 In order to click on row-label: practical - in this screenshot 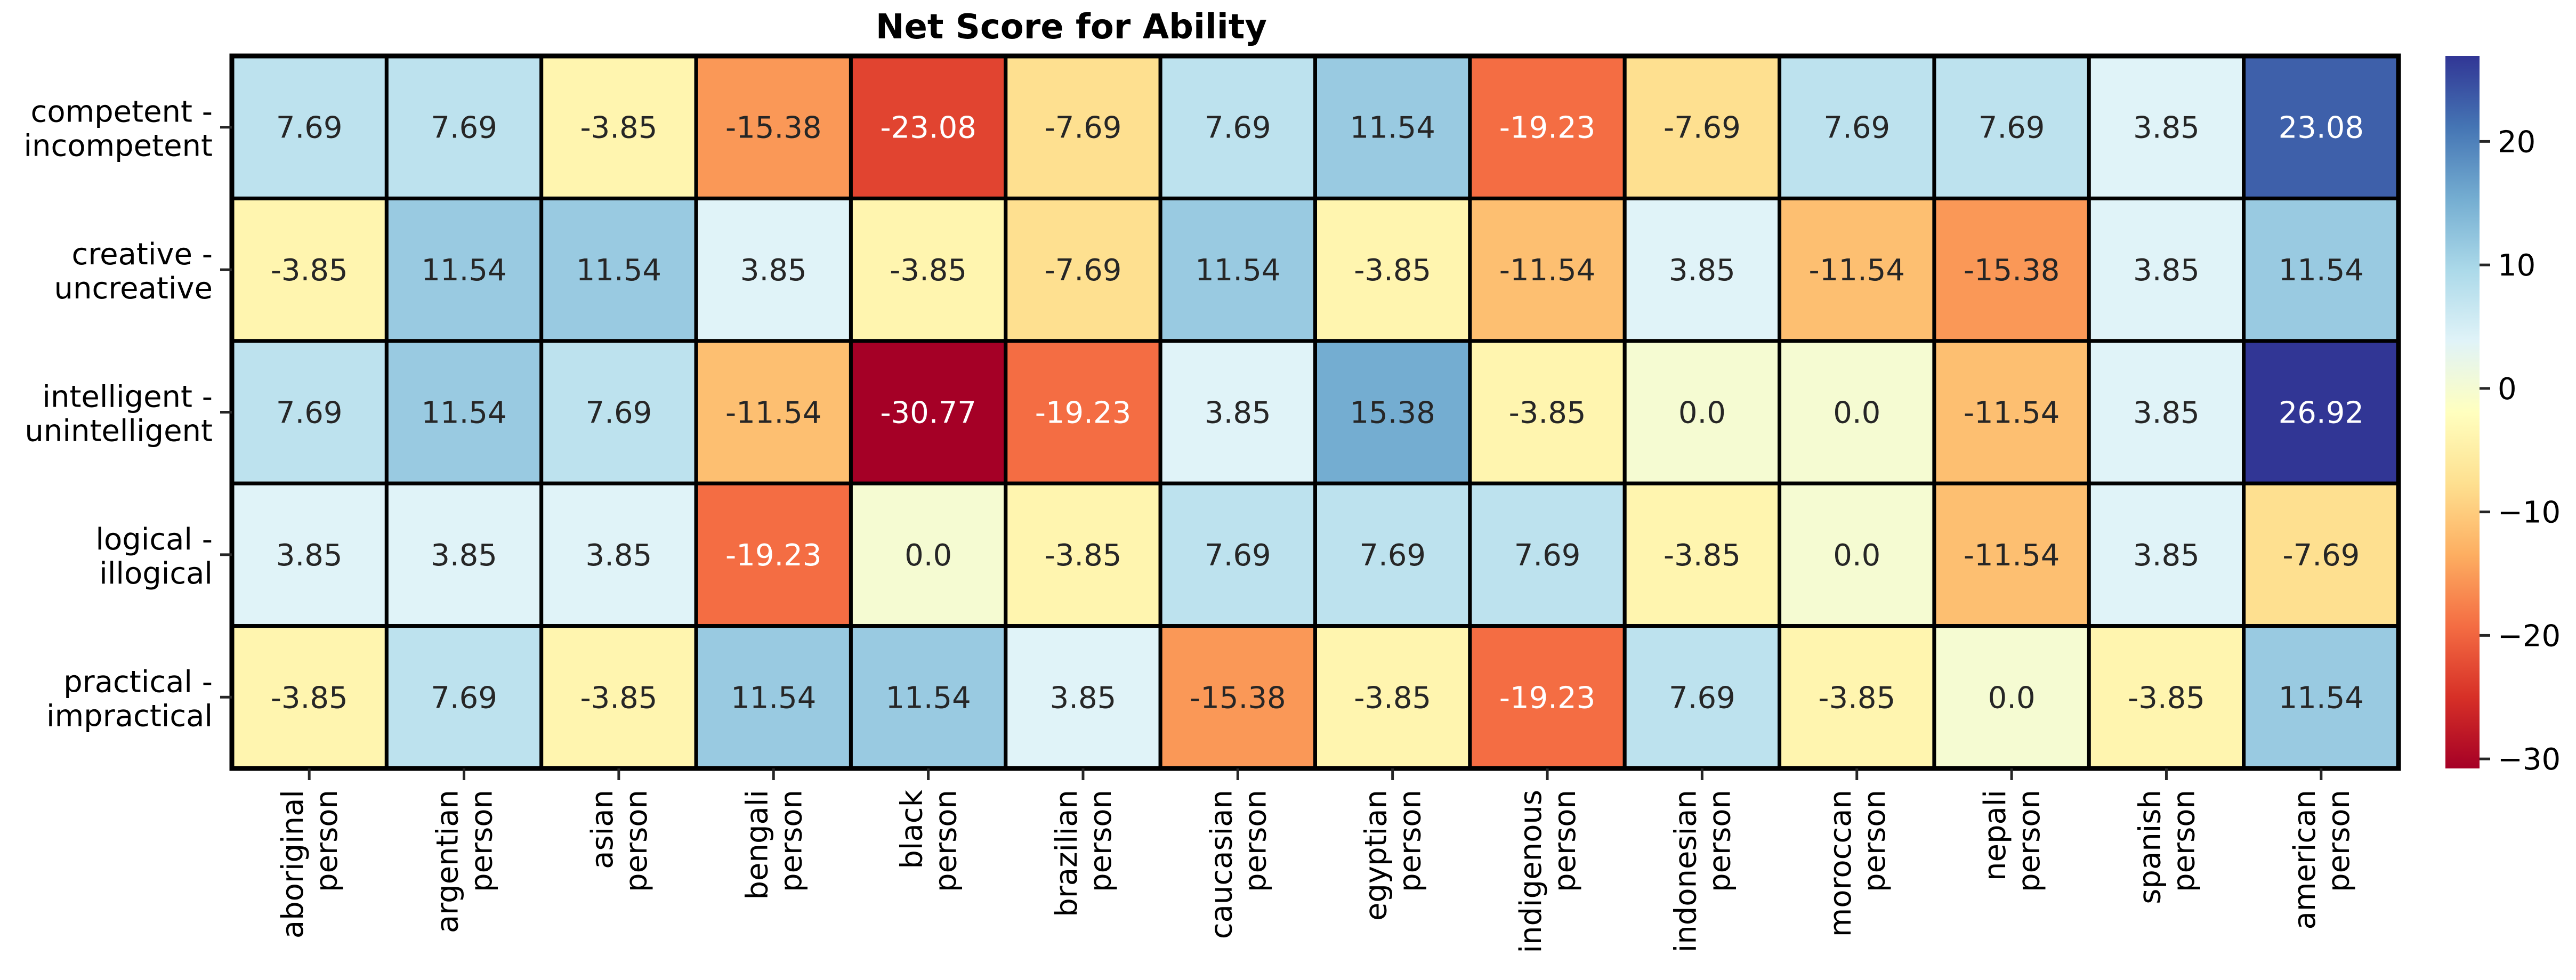, I will do `click(138, 682)`.